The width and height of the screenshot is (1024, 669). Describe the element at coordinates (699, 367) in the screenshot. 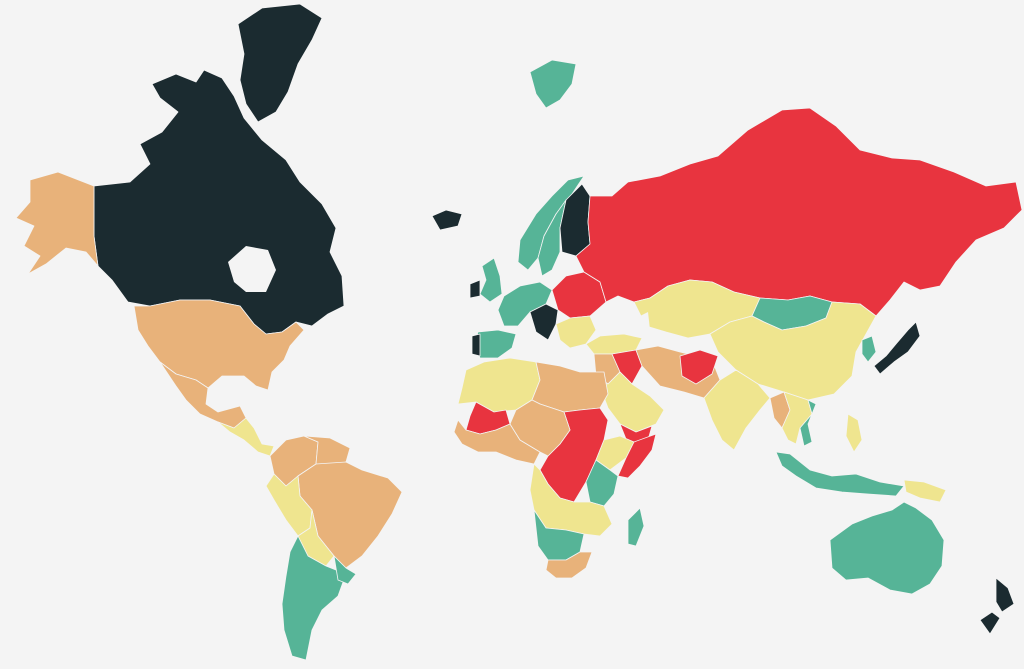

I see `afghanistan-region` at that location.